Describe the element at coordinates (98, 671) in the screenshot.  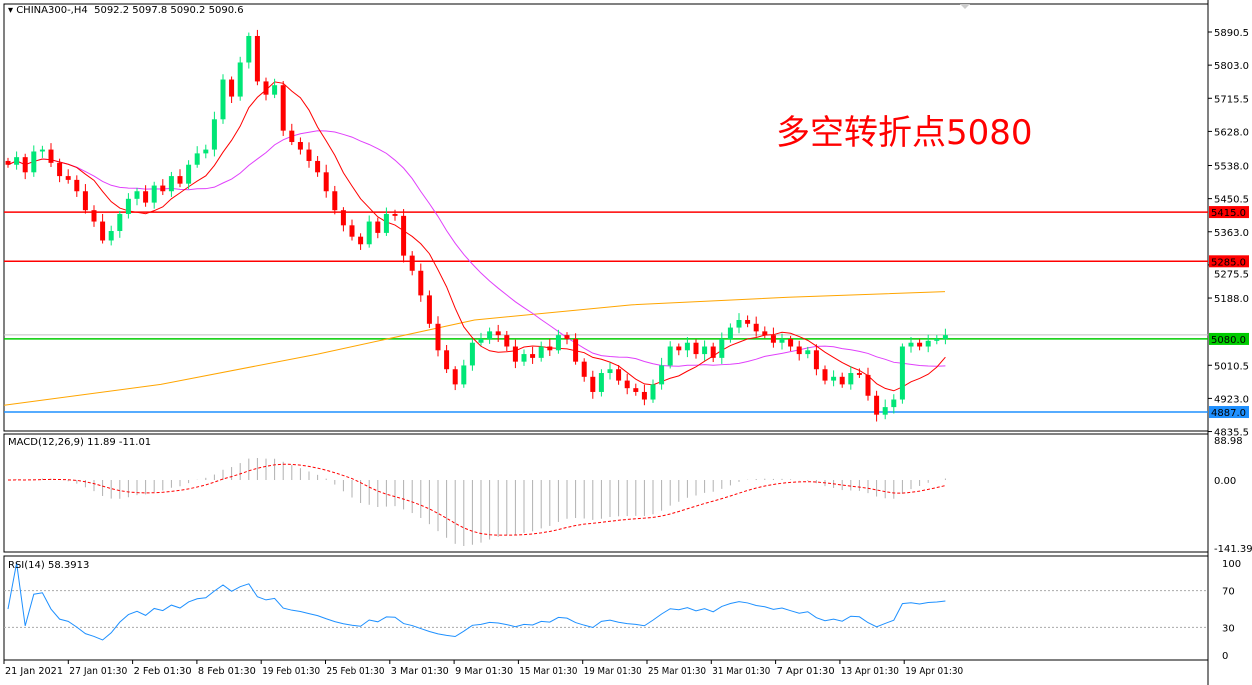
I see `time-tick-label: 27 Jan 01:30` at that location.